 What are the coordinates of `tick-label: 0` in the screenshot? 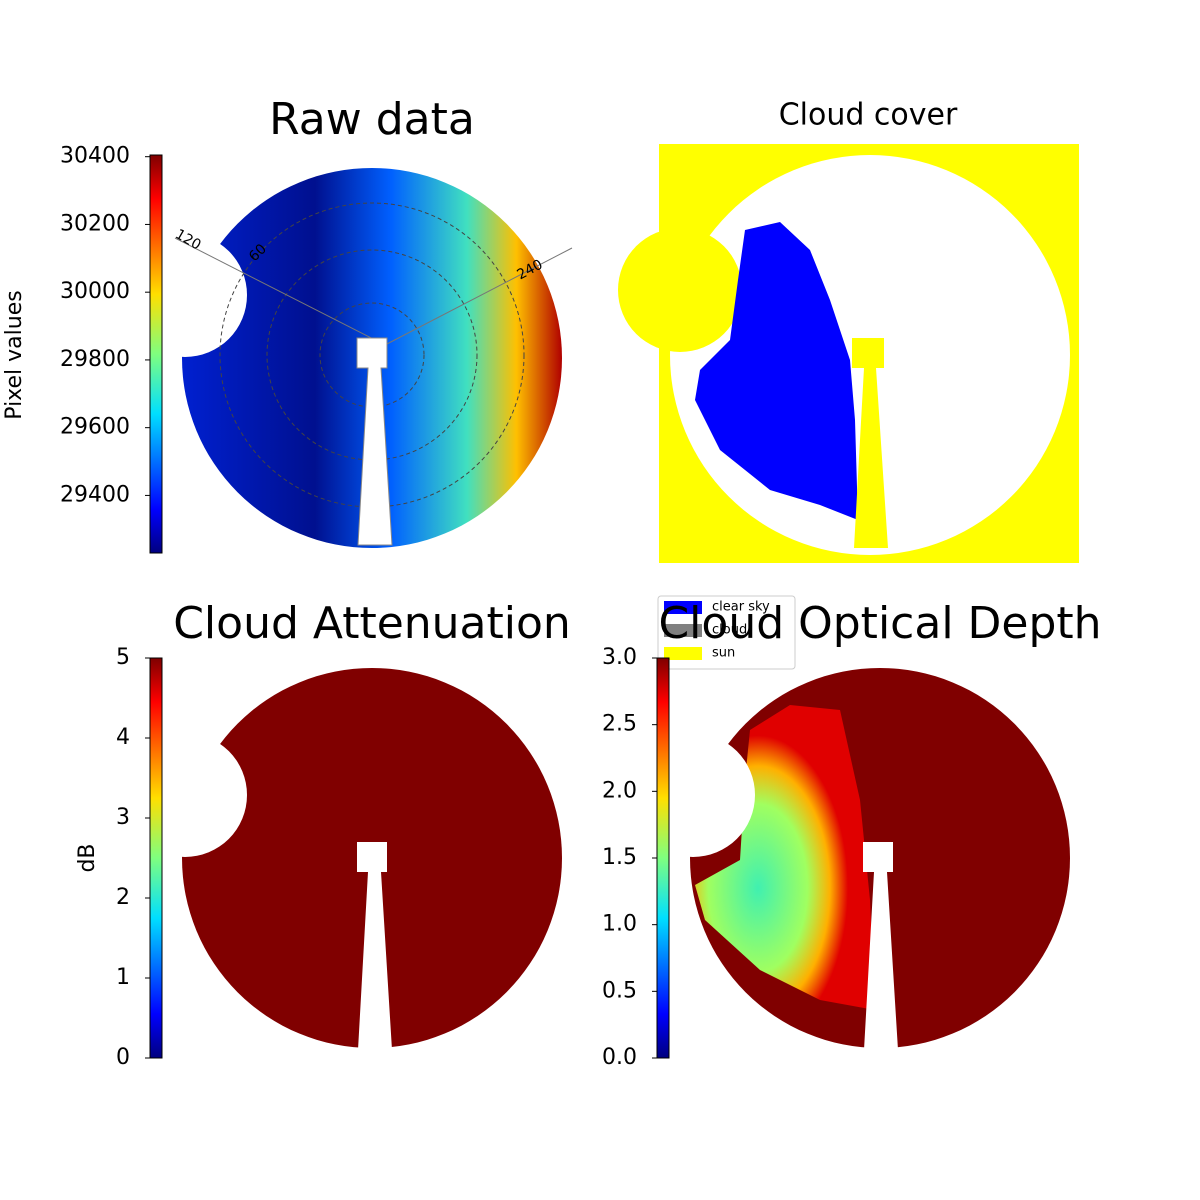 It's located at (123, 1057).